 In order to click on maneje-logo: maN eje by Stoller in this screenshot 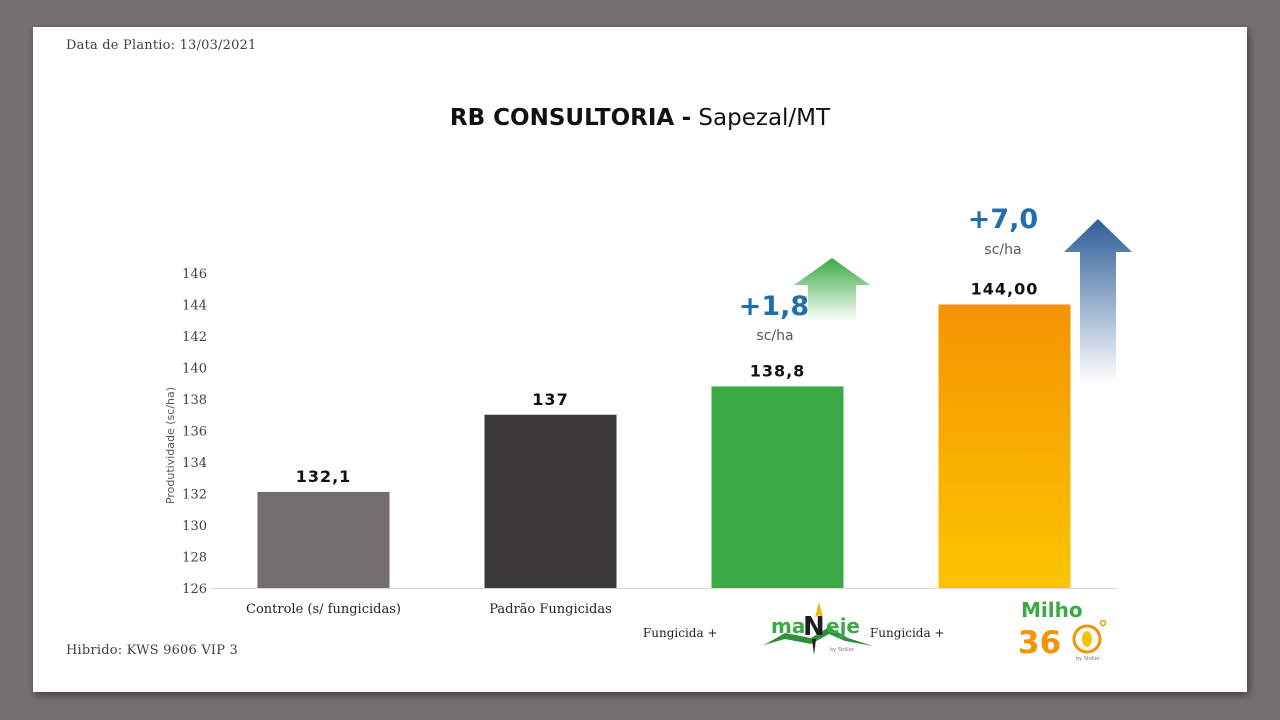, I will do `click(818, 628)`.